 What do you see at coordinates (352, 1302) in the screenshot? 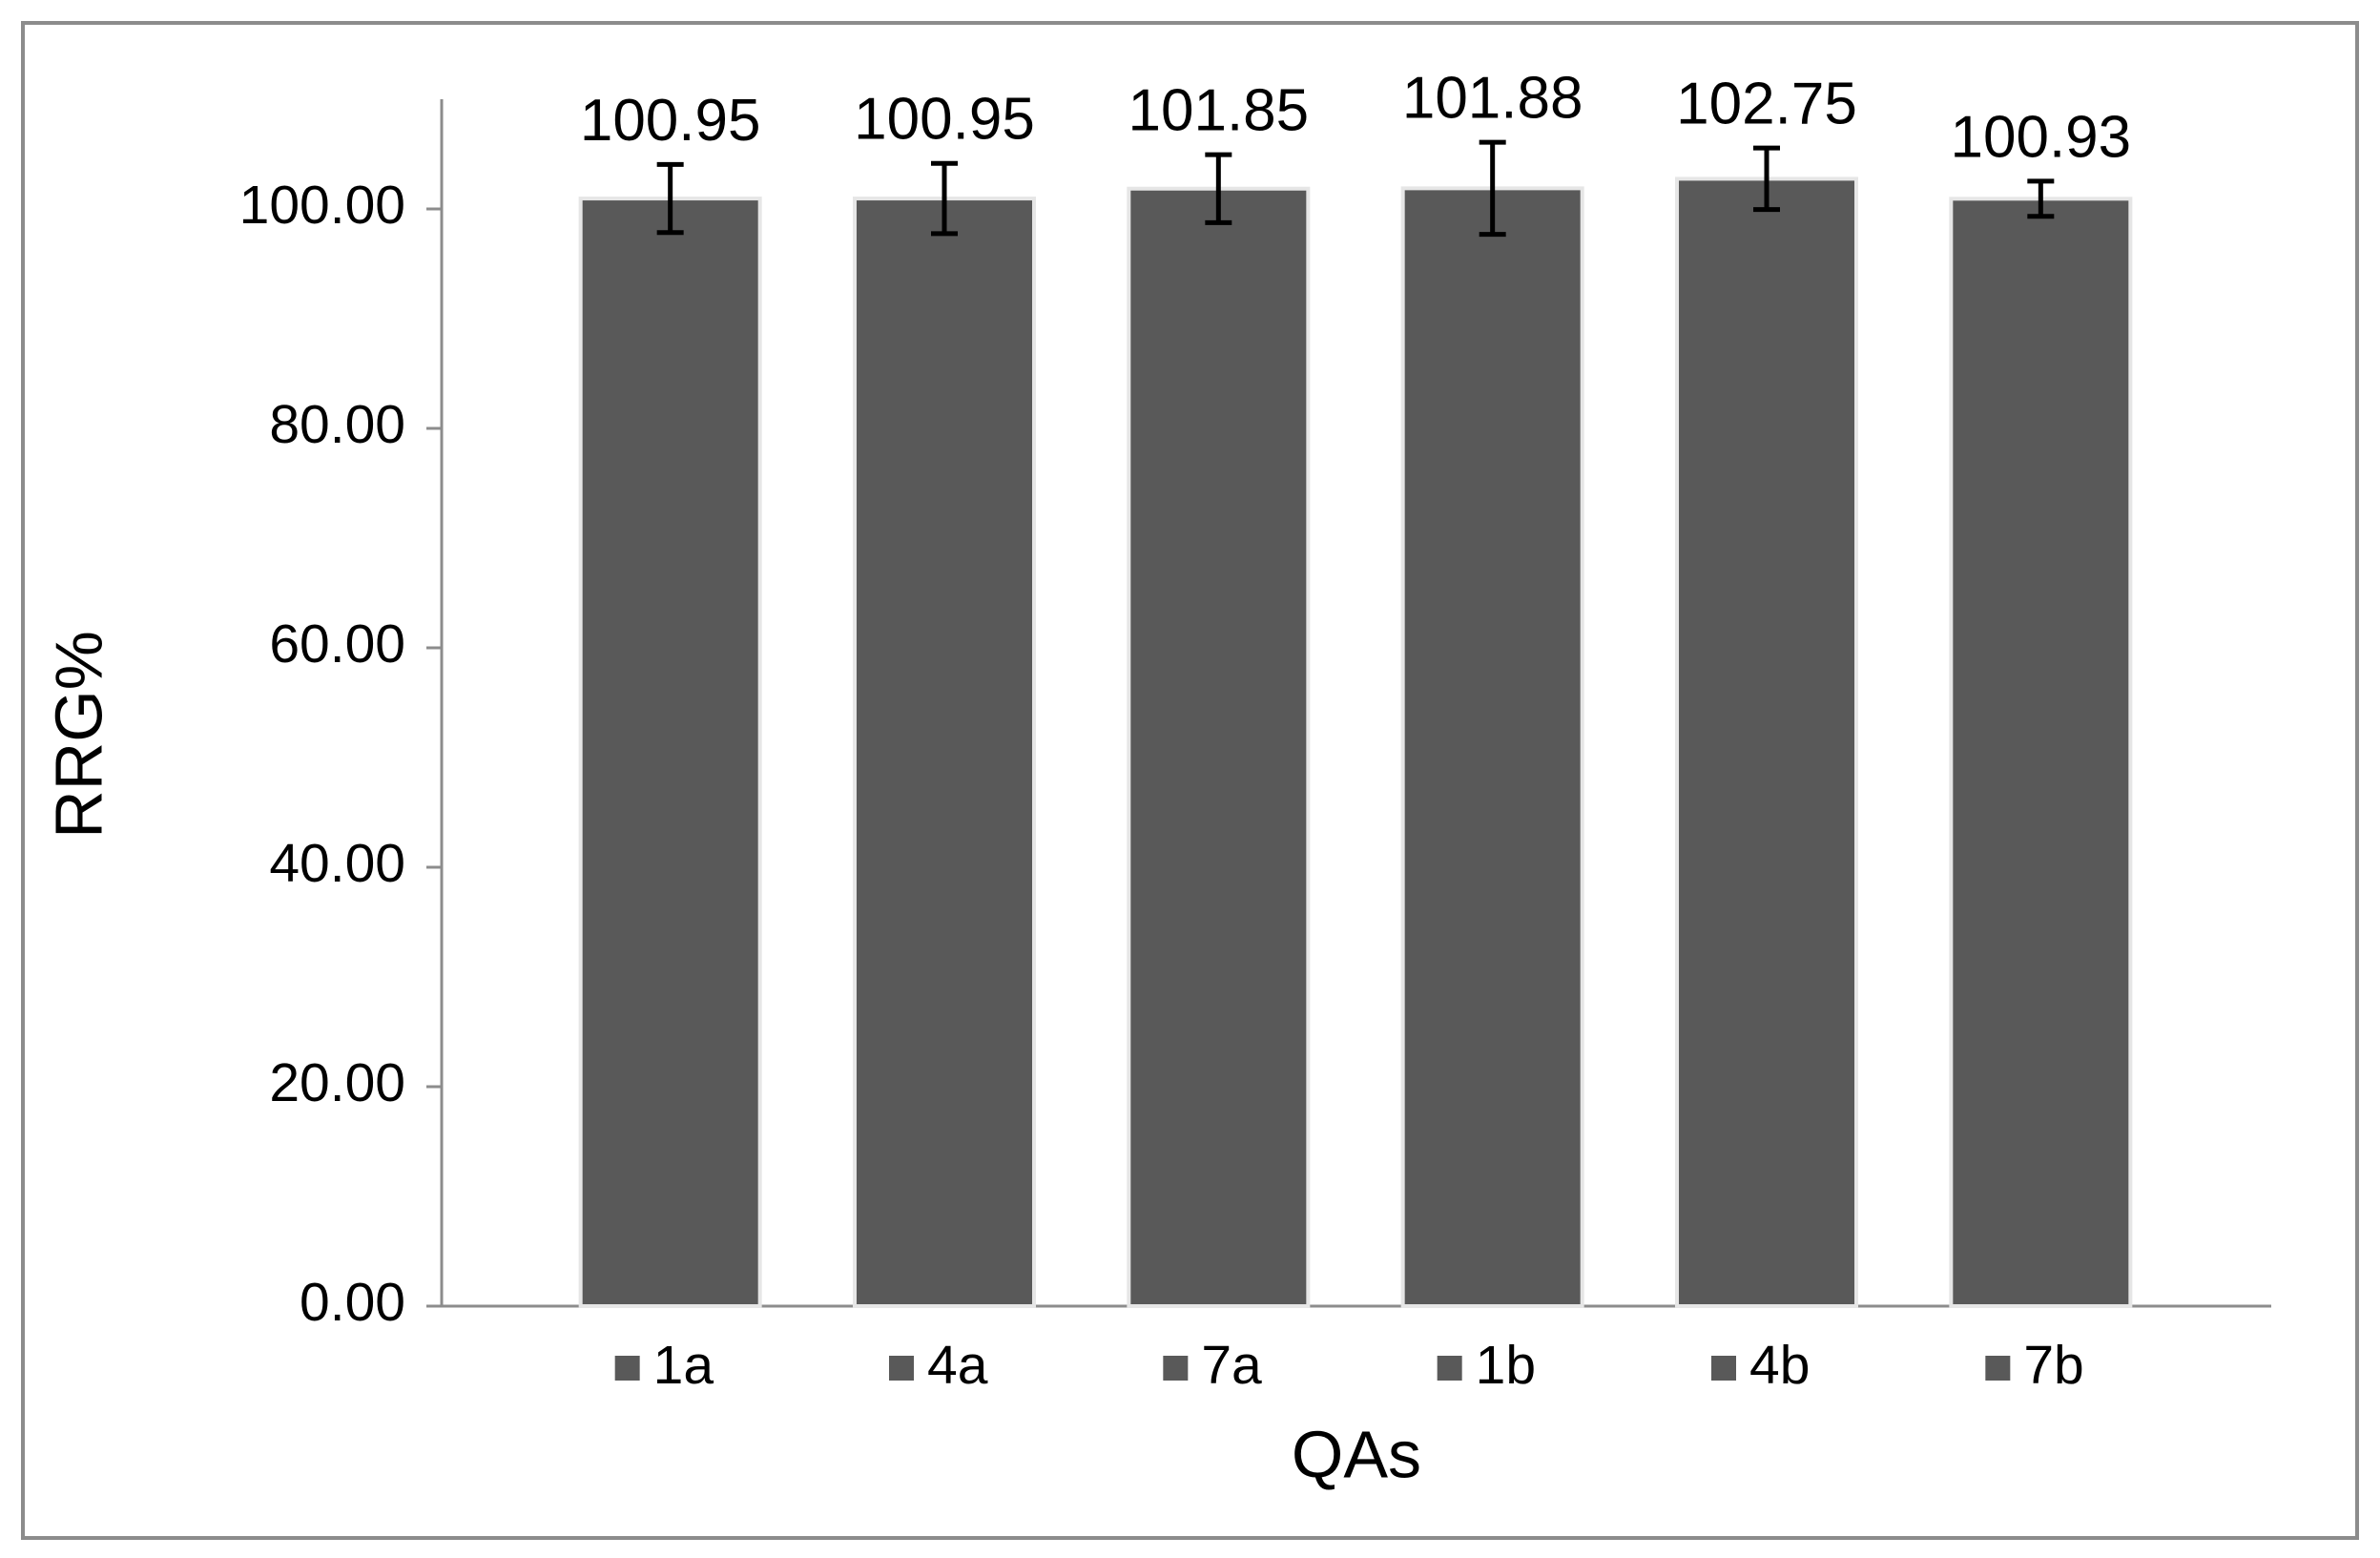
I see `y-tick-label: 0.00` at bounding box center [352, 1302].